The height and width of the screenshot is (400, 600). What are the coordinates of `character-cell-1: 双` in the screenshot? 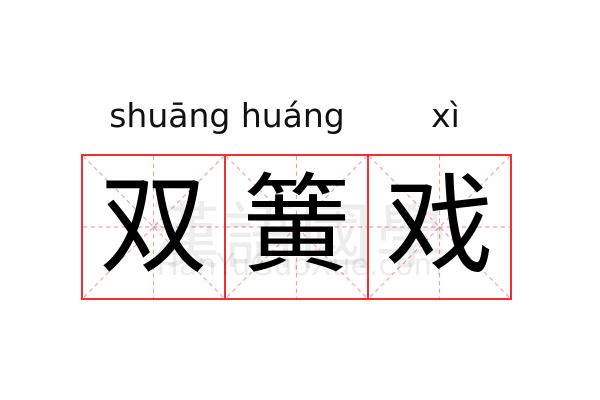 It's located at (153, 227).